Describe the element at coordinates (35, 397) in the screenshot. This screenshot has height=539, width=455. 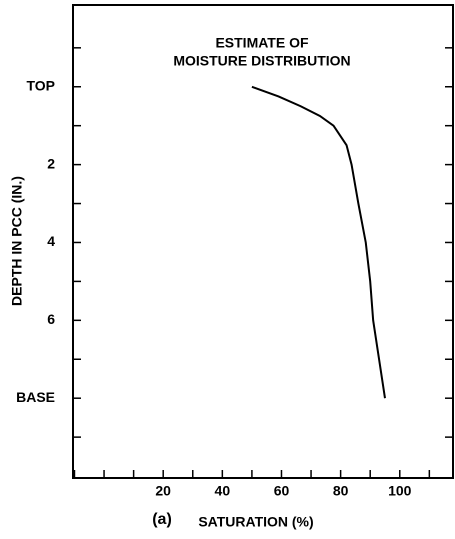
I see `y-tick-label: BASE` at that location.